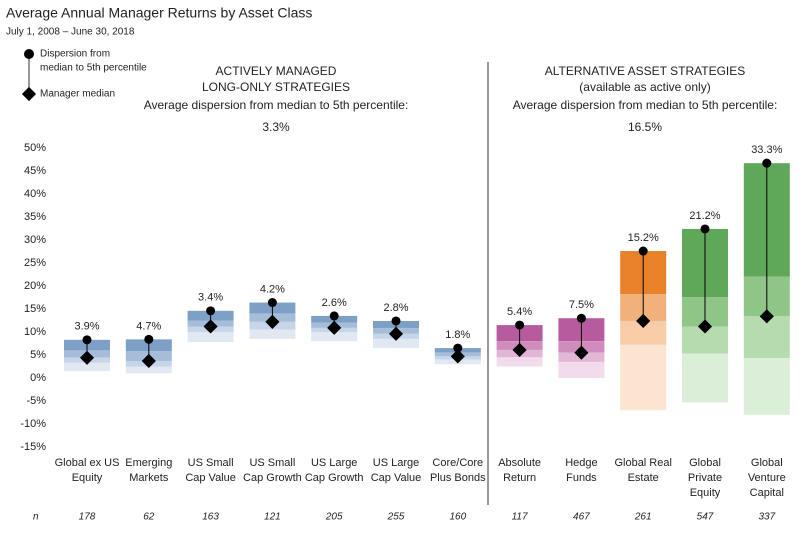  I want to click on n-value: 178, so click(87, 517).